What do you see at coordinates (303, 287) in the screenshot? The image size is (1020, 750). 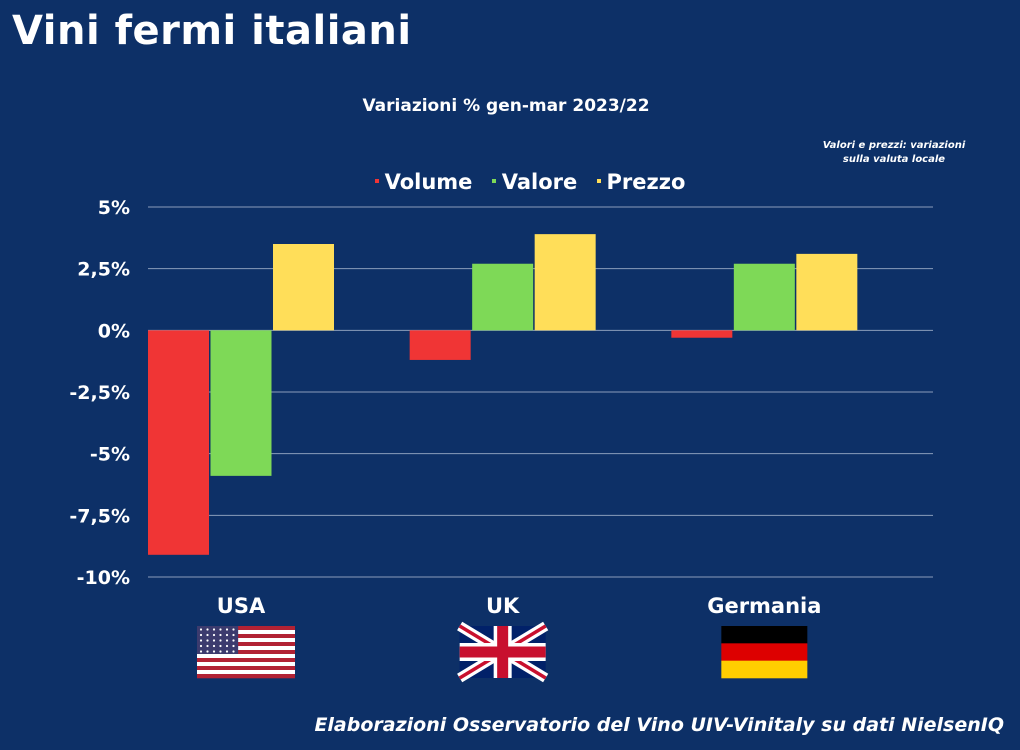 I see `bar-prezzo-usa` at bounding box center [303, 287].